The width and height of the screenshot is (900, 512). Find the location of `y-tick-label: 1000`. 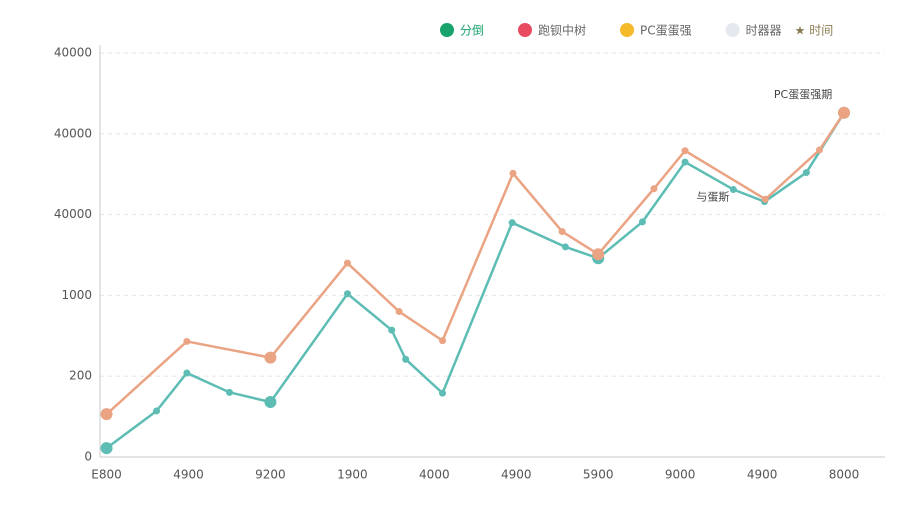

y-tick-label: 1000 is located at coordinates (76, 295).